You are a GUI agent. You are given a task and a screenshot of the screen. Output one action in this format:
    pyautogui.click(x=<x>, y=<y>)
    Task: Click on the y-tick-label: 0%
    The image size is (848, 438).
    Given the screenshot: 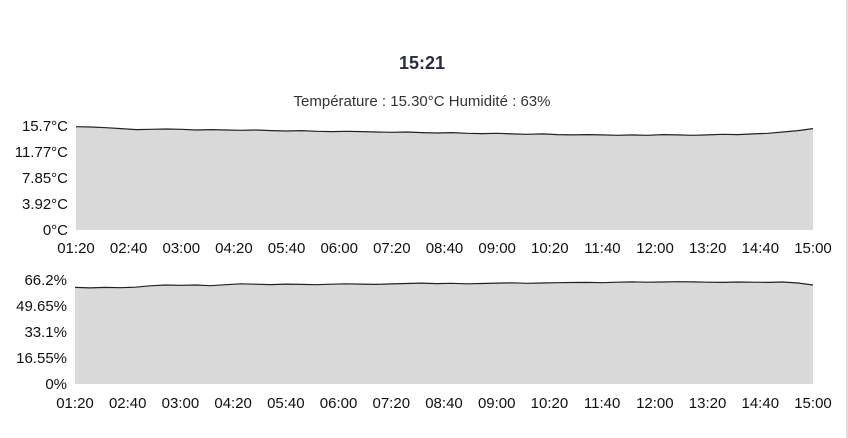 What is the action you would take?
    pyautogui.click(x=56, y=384)
    